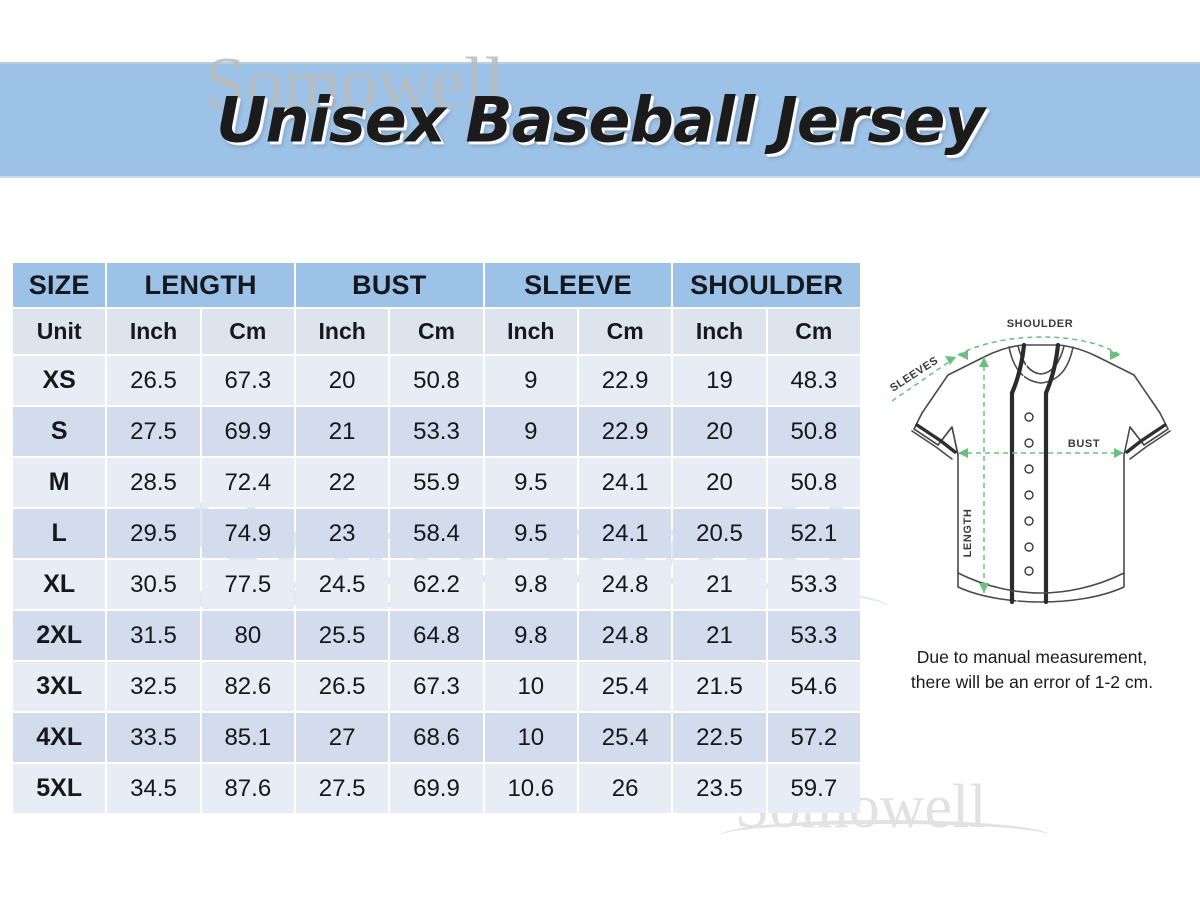  I want to click on cell-bust-in: 22, so click(342, 482).